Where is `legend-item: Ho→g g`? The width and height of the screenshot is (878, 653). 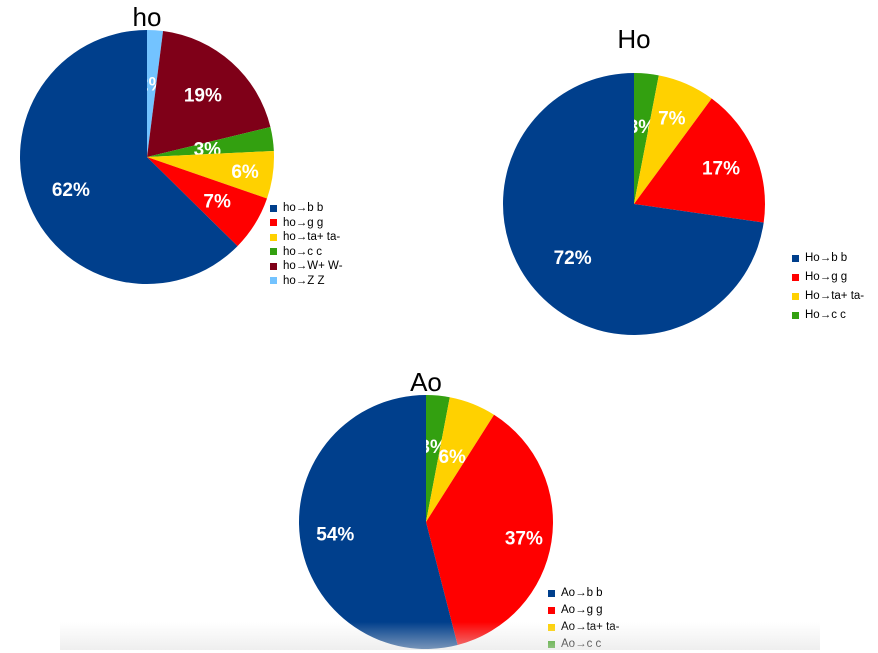 legend-item: Ho→g g is located at coordinates (828, 277).